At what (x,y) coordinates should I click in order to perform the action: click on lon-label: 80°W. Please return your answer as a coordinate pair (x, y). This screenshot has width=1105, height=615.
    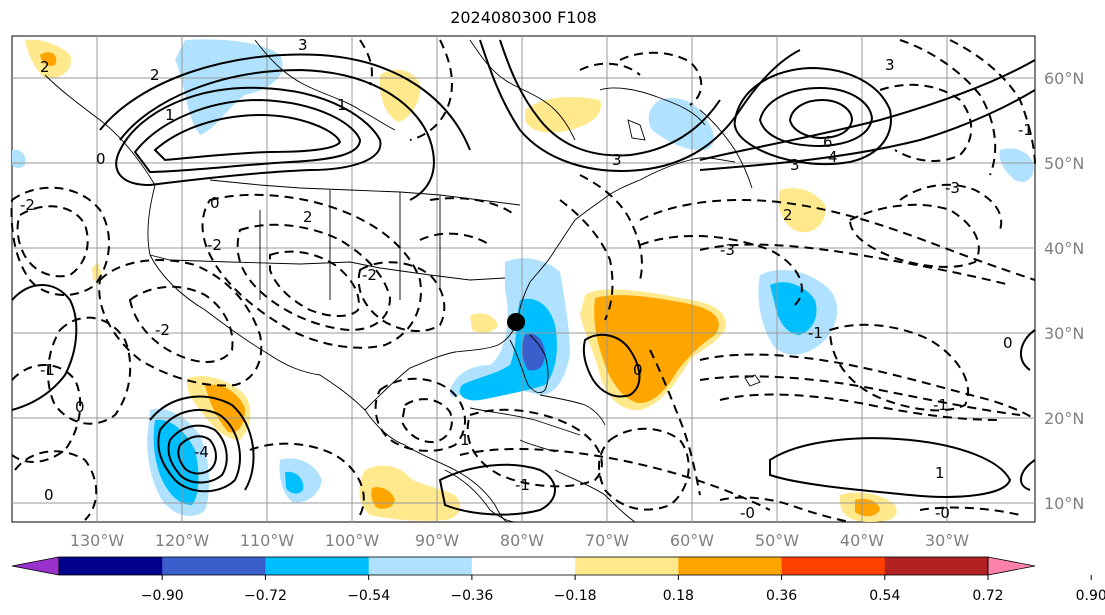
    Looking at the image, I should click on (522, 540).